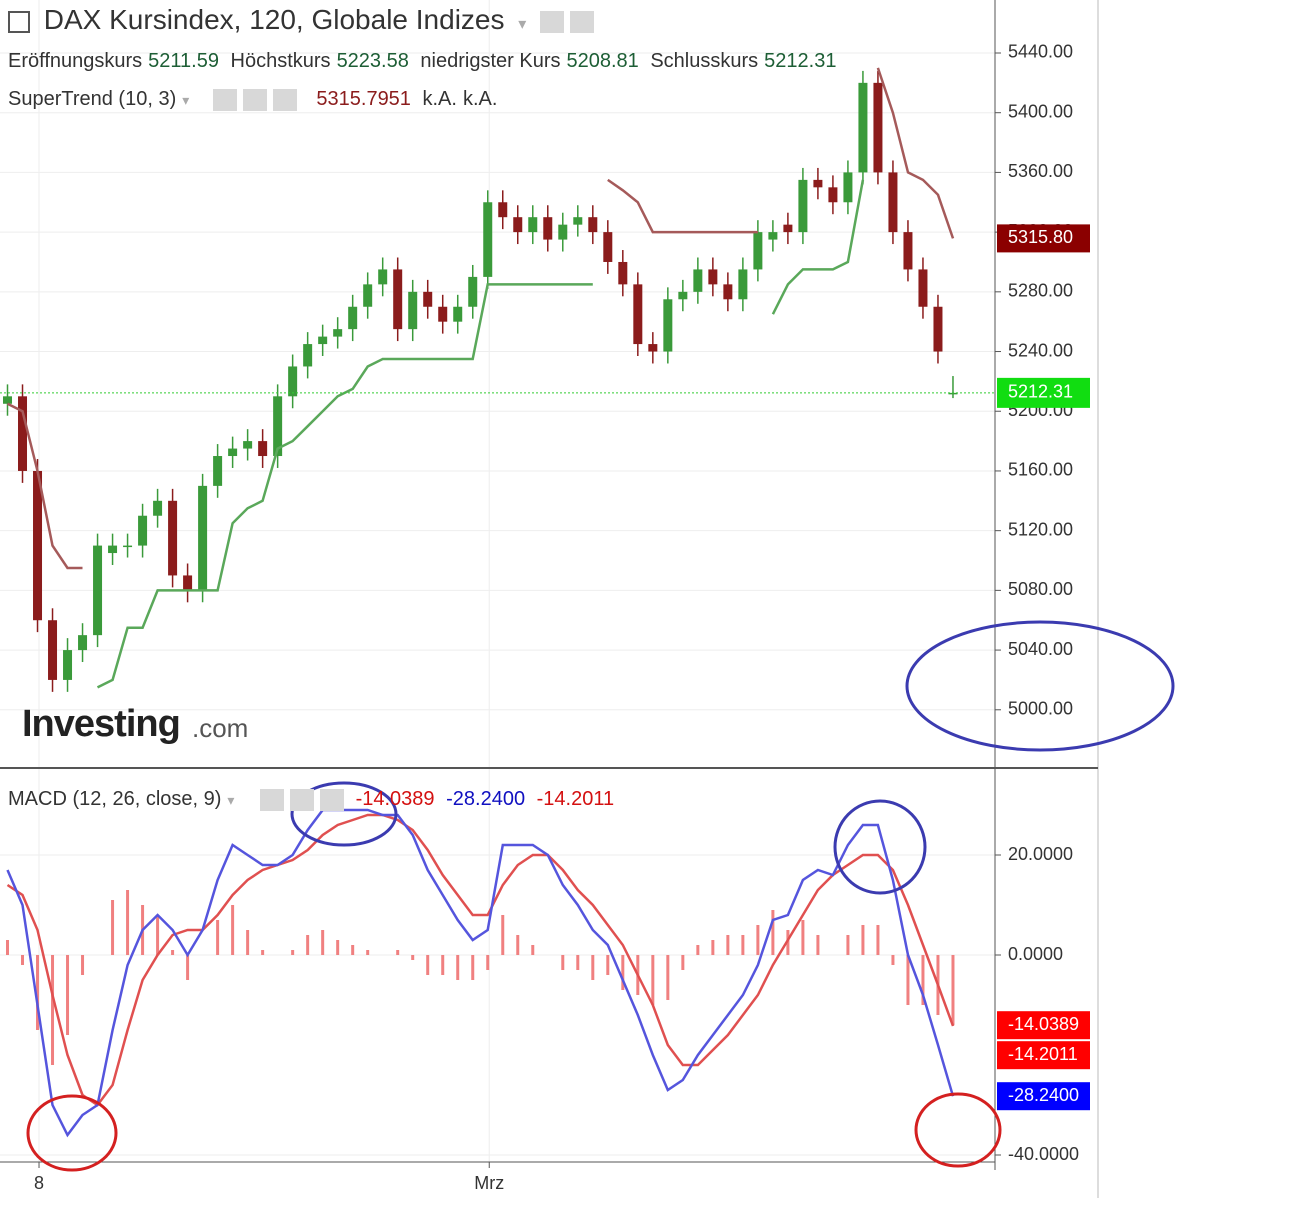 The height and width of the screenshot is (1208, 1304). What do you see at coordinates (602, 61) in the screenshot?
I see `ohlc-value: 5208.81` at bounding box center [602, 61].